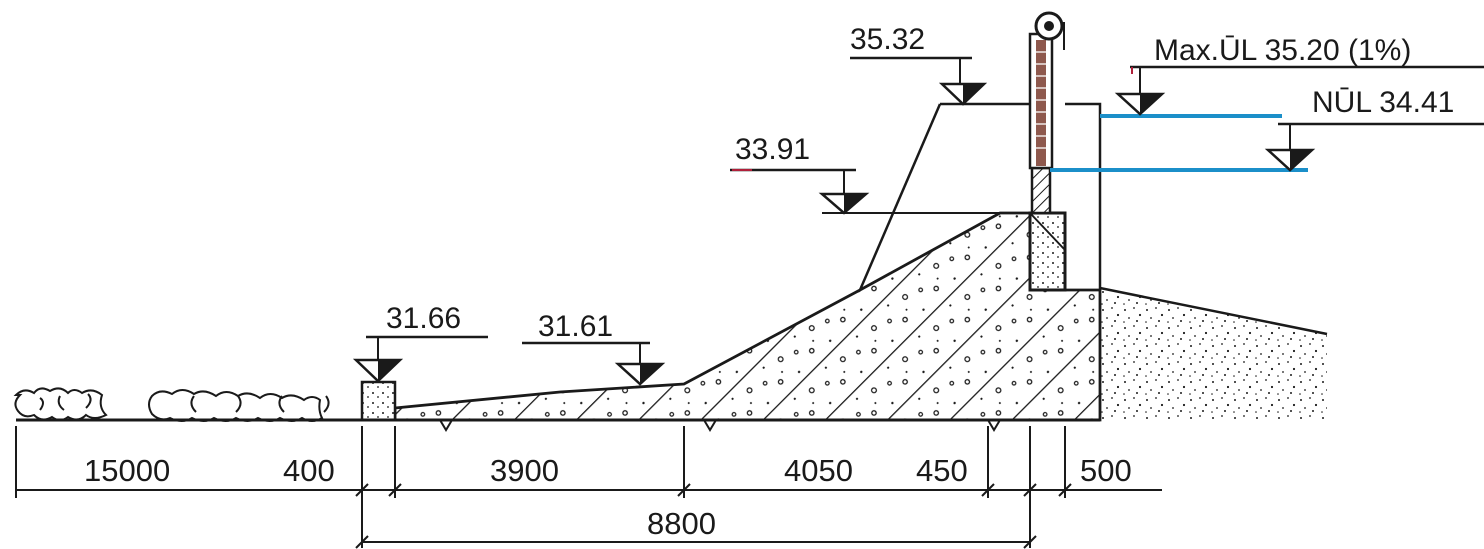  What do you see at coordinates (1299, 75) in the screenshot?
I see `elevation-marker-max-water: Max.ŪL 35.20 (1%)` at bounding box center [1299, 75].